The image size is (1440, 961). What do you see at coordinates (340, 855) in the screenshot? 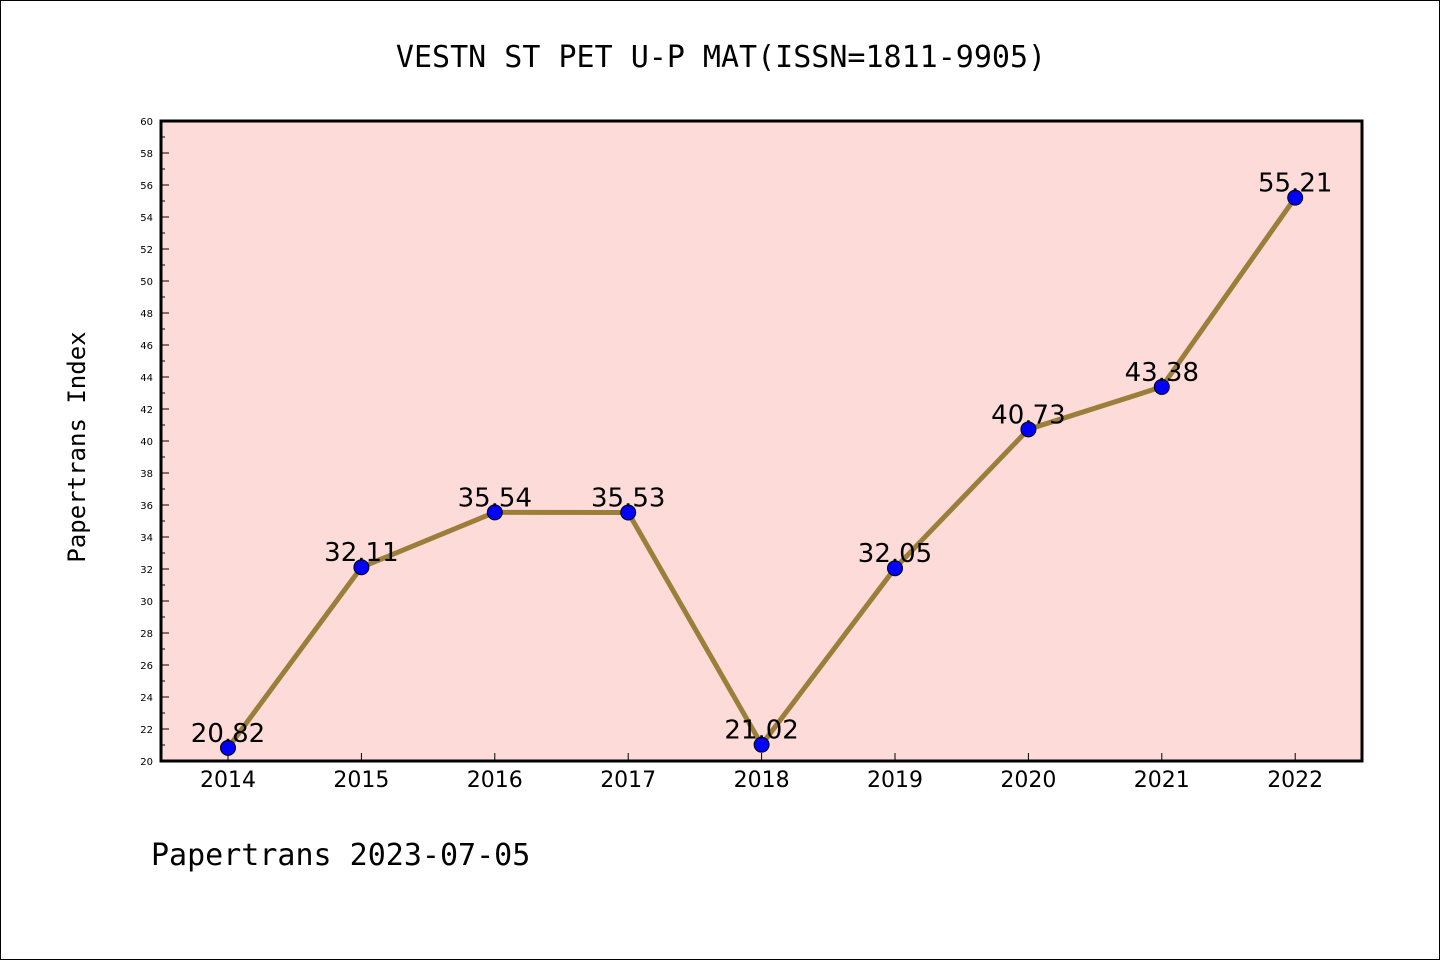
I see `footer-text: Papertrans 2023-07-05` at bounding box center [340, 855].